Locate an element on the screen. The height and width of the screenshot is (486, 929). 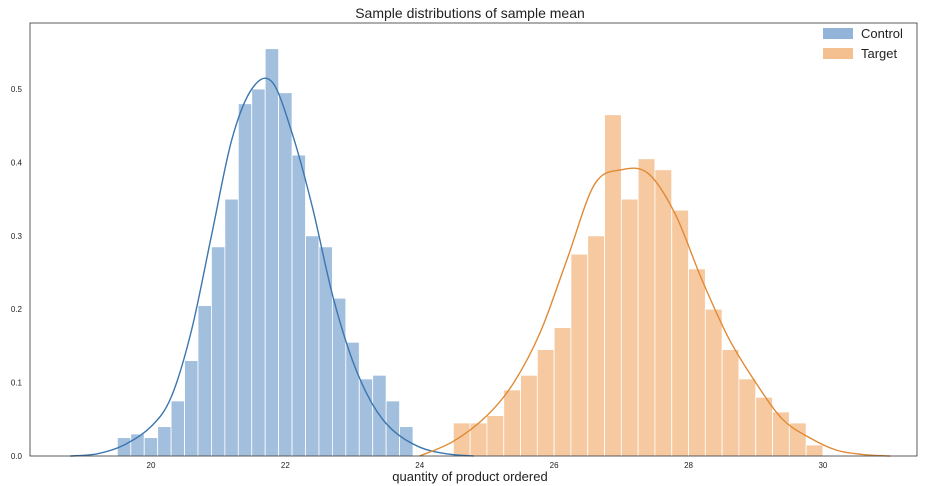
x-axis-label: quantity of product ordered is located at coordinates (469, 476).